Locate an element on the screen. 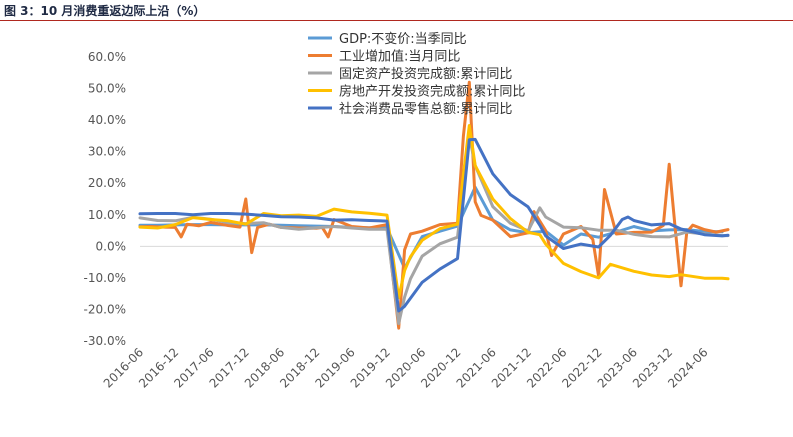  y-tick-label: 0.0% is located at coordinates (111, 246).